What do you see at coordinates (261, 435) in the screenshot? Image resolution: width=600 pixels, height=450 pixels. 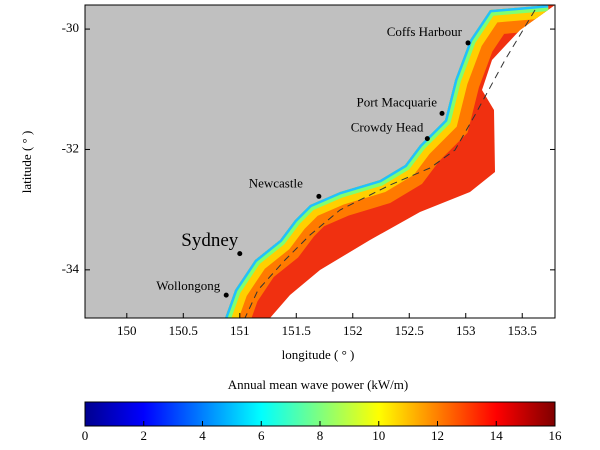 I see `colorbar-tick-label: 6` at bounding box center [261, 435].